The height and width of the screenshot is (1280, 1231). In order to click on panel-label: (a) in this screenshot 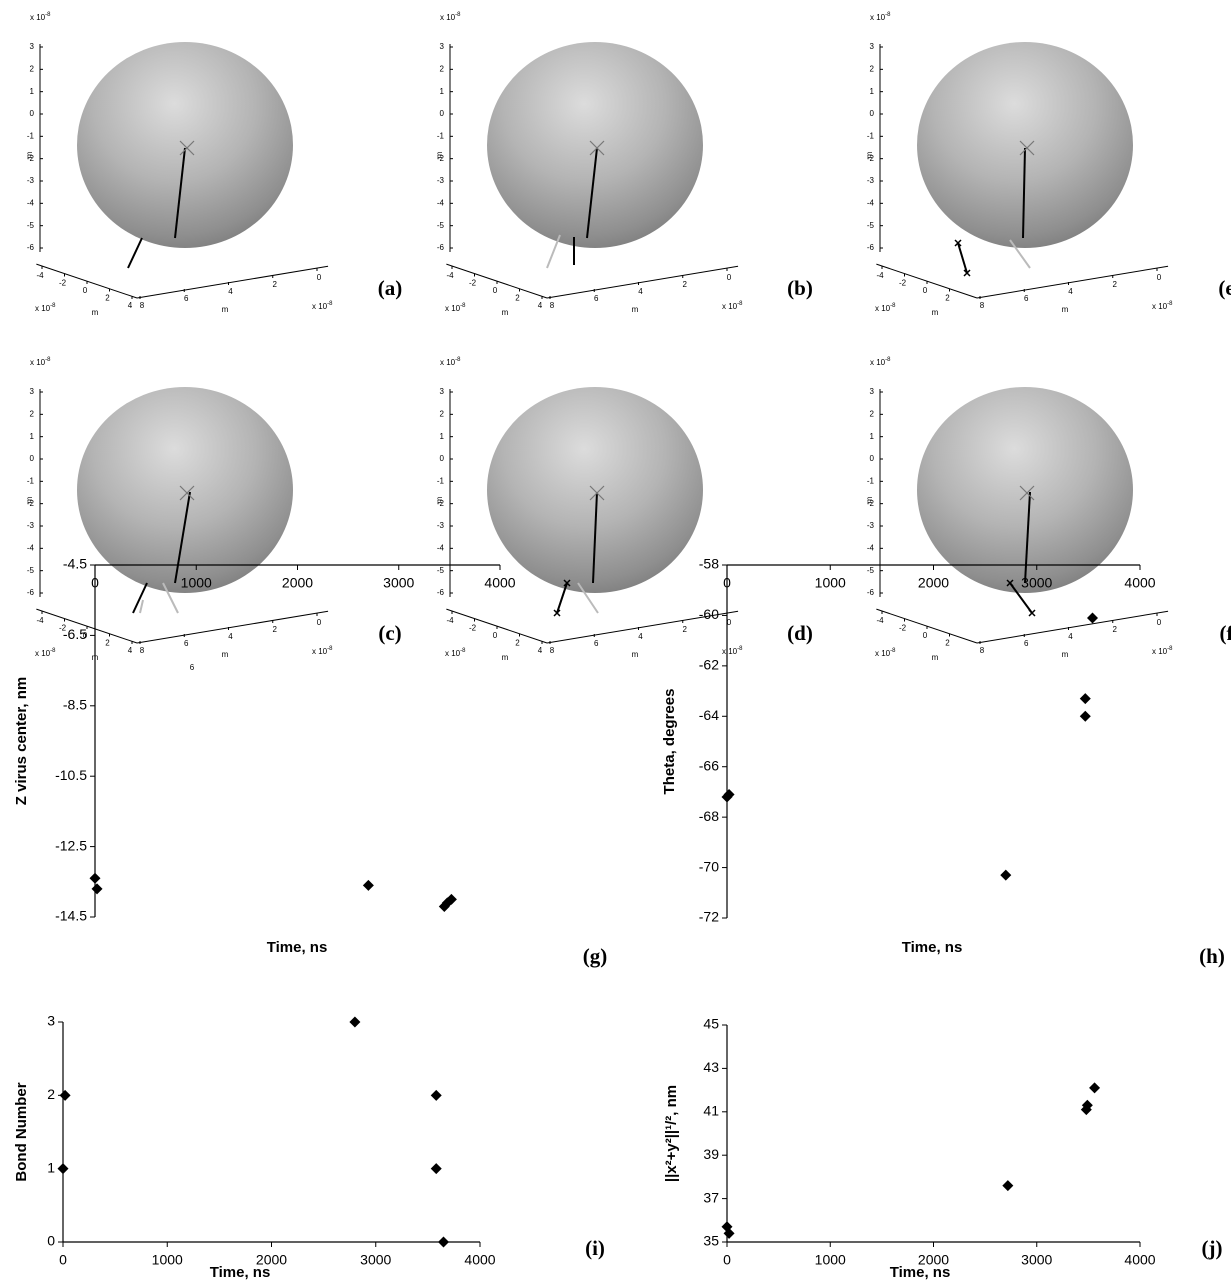, I will do `click(390, 288)`.